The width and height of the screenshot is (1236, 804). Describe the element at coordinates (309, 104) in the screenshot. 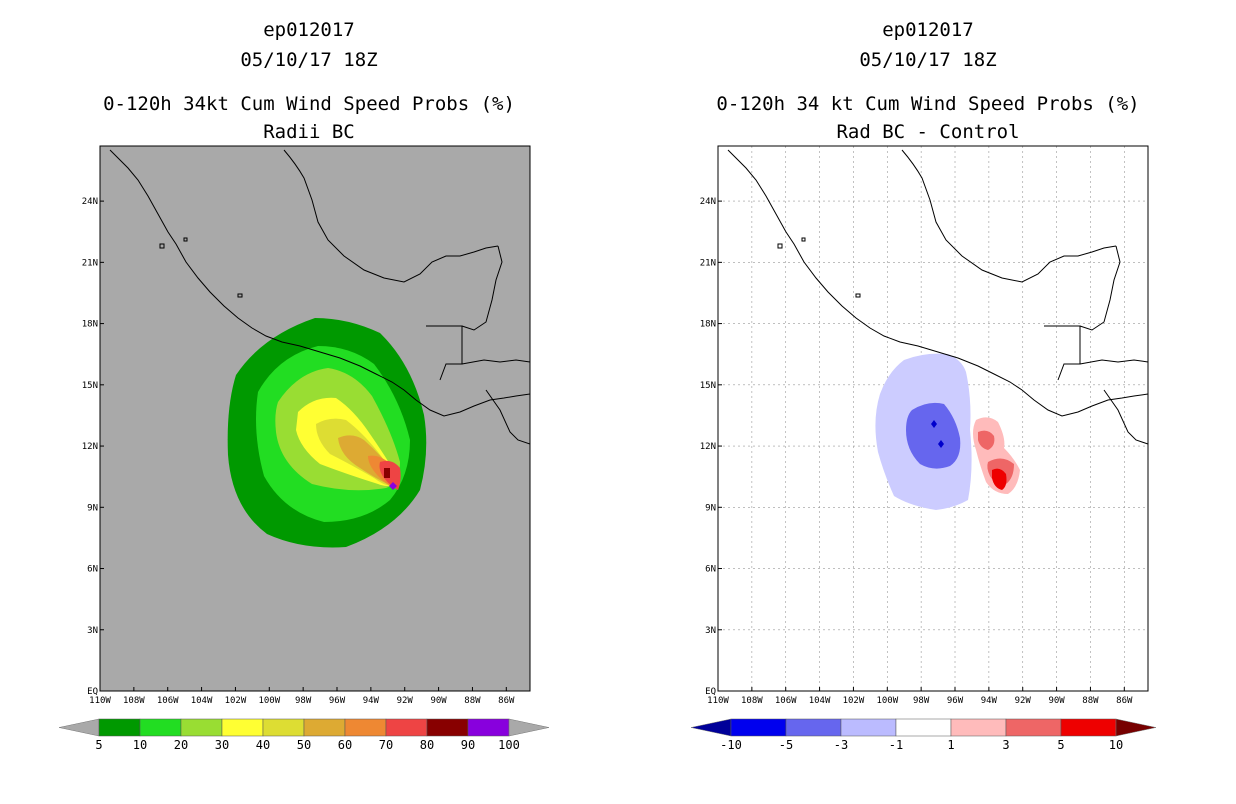

I see `left-title-product: 0-120h 34kt Cum Wind Speed Probs (%)` at that location.